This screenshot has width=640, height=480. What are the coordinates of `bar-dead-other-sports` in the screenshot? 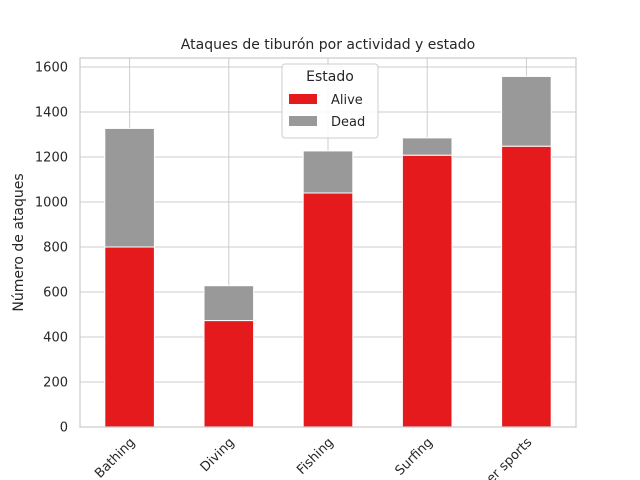 It's located at (526, 111).